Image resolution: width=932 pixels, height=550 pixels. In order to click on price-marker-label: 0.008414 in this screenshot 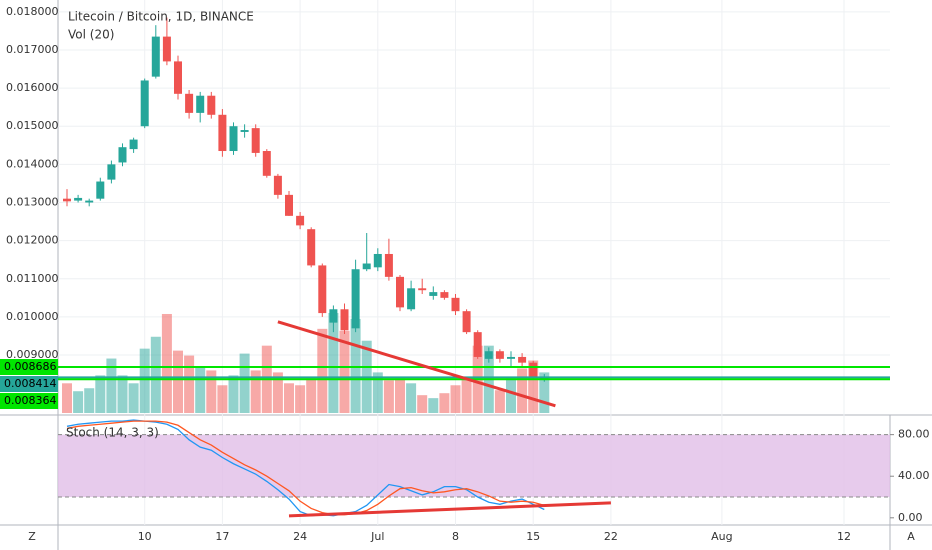, I will do `click(30, 383)`.